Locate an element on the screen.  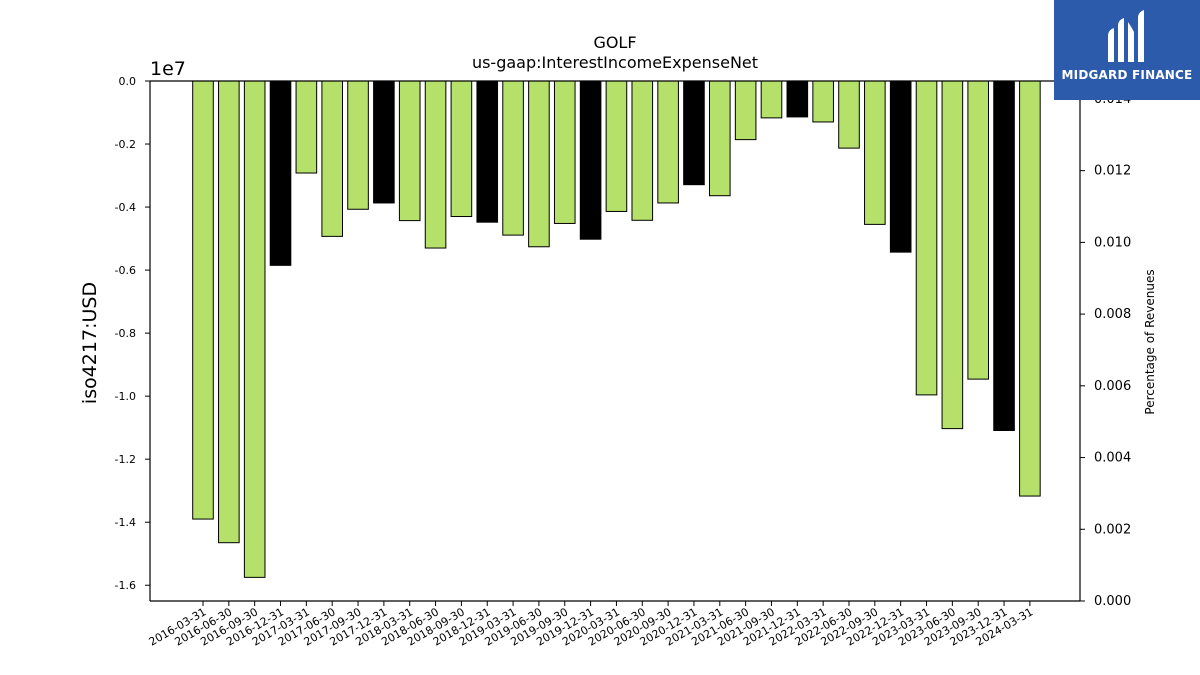
y2-tick-label: 0.006 is located at coordinates (1112, 386).